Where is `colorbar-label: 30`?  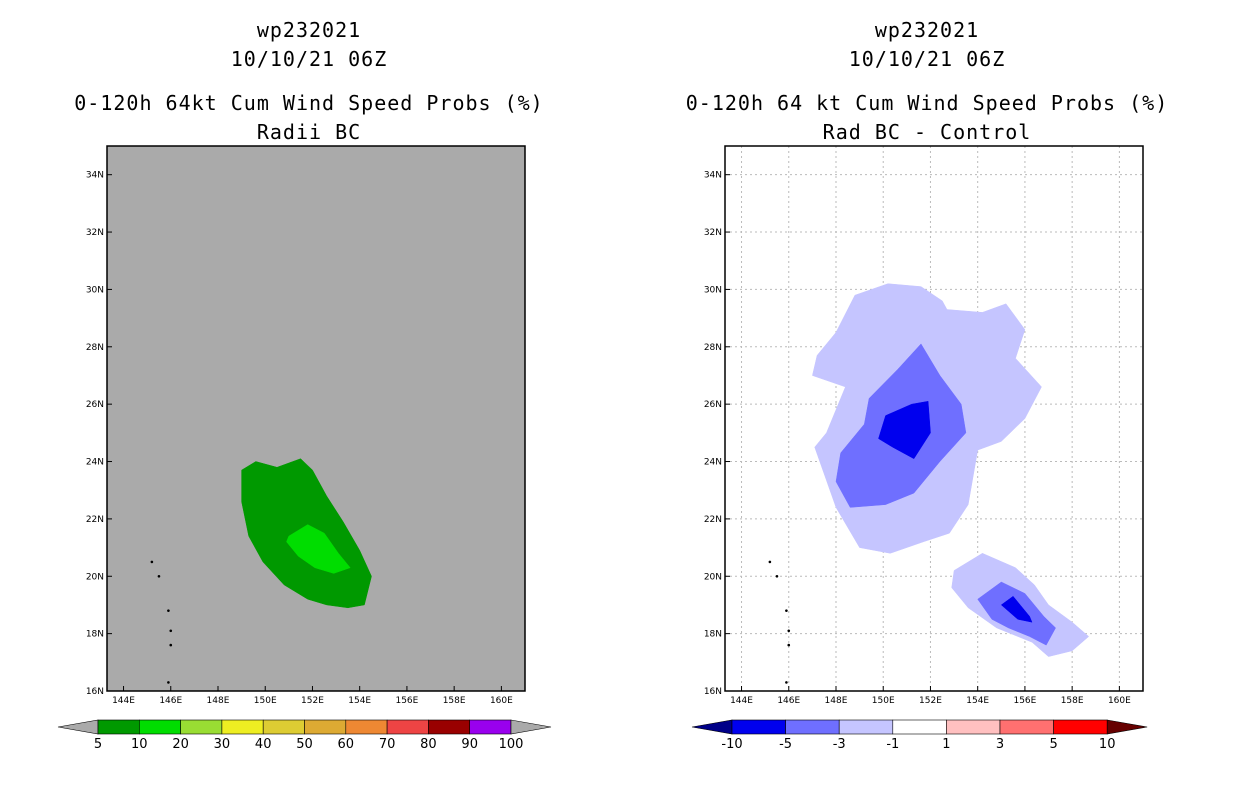
colorbar-label: 30 is located at coordinates (222, 744).